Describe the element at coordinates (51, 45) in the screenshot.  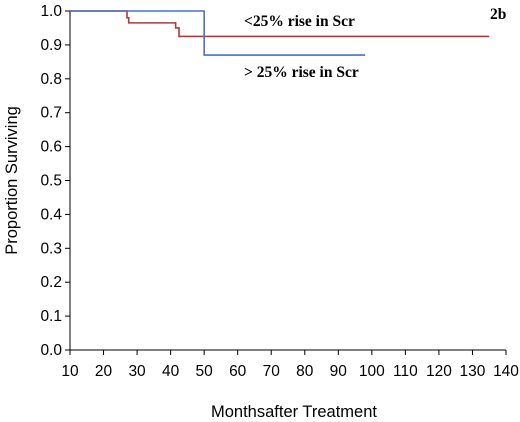
I see `y-tick-label: 0.9` at that location.